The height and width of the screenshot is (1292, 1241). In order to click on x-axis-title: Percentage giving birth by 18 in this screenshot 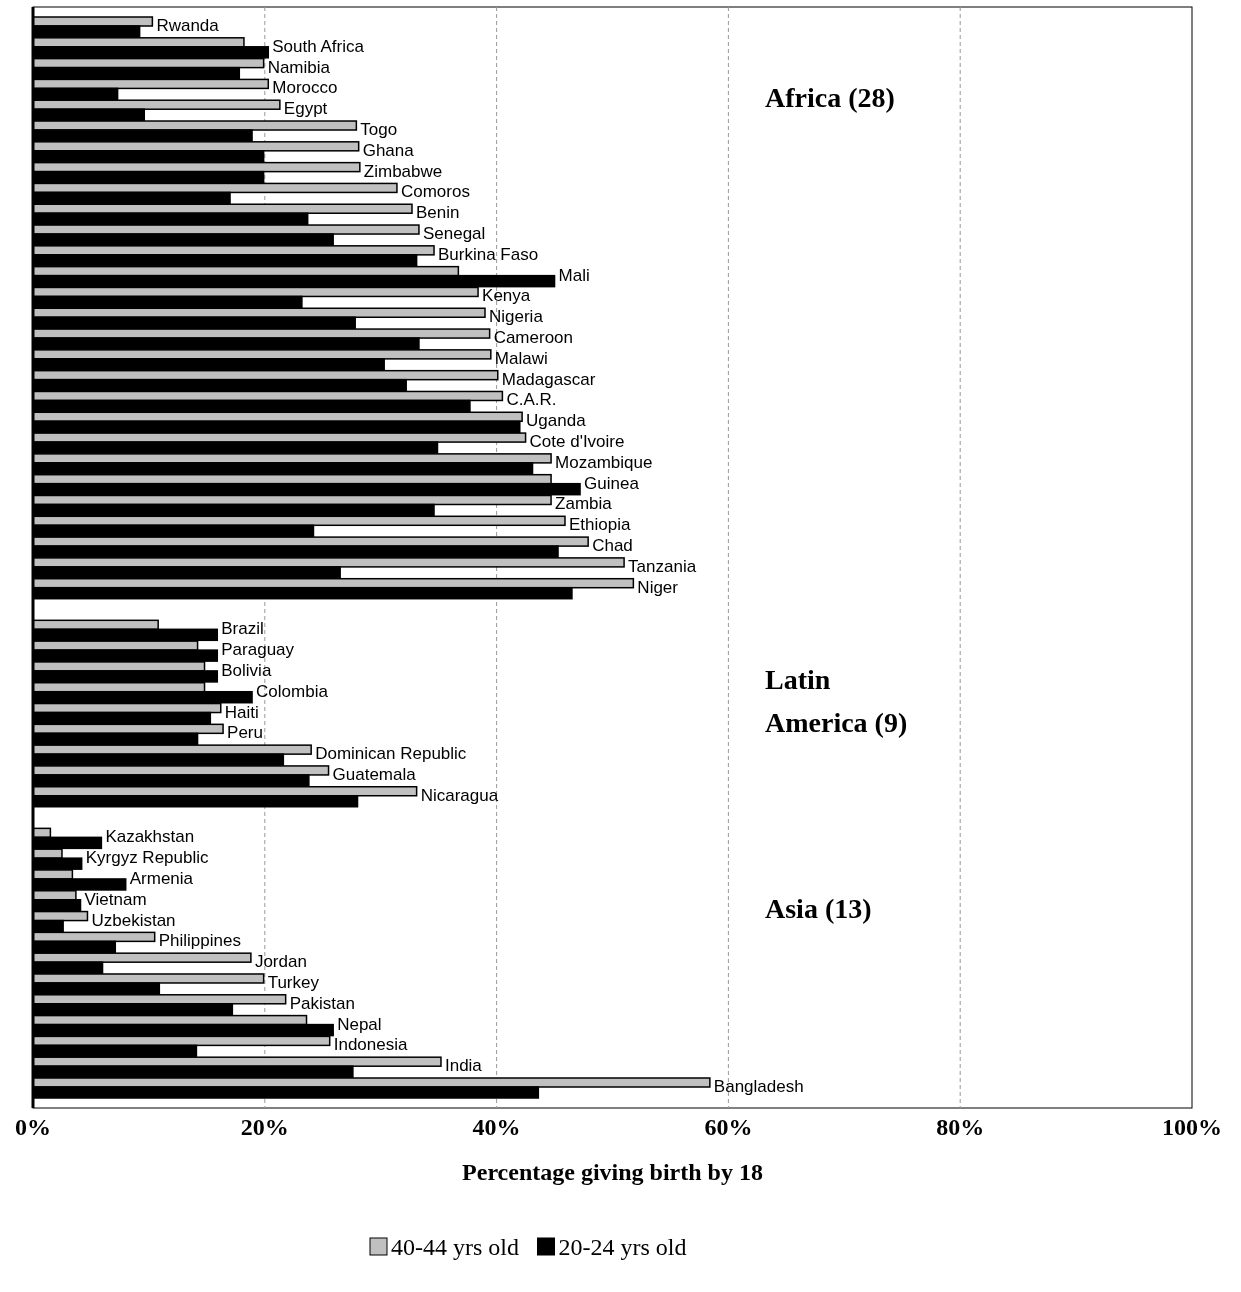, I will do `click(612, 1172)`.